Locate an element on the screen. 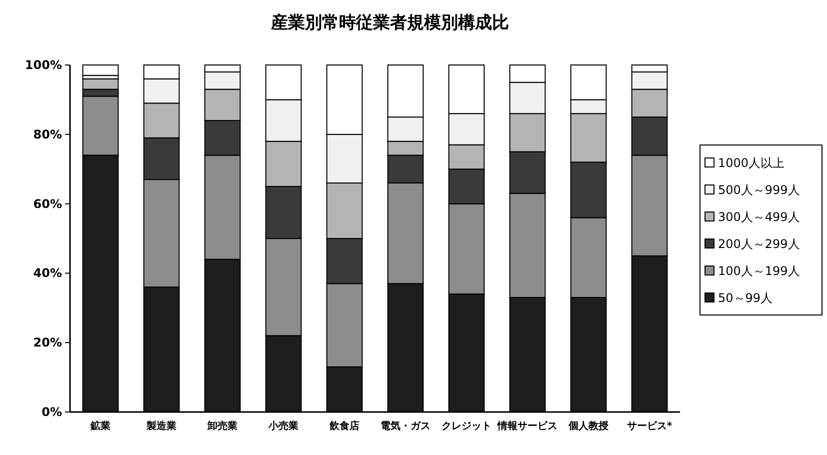 This screenshot has width=827, height=455. x-tick-label: 個人教授 is located at coordinates (588, 426).